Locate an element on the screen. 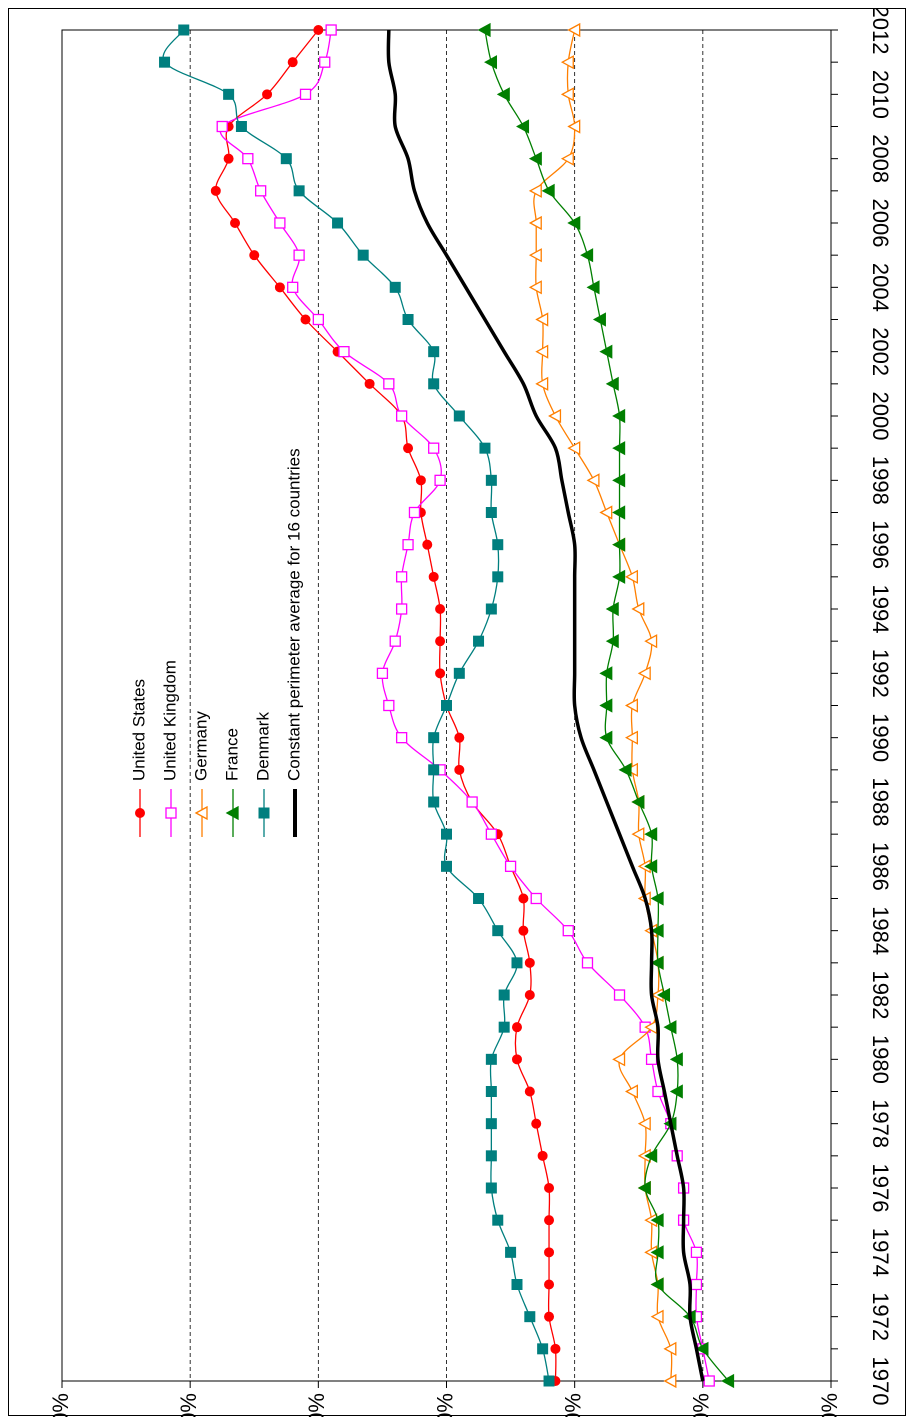  year-tick-label: 2000 is located at coordinates (880, 416).